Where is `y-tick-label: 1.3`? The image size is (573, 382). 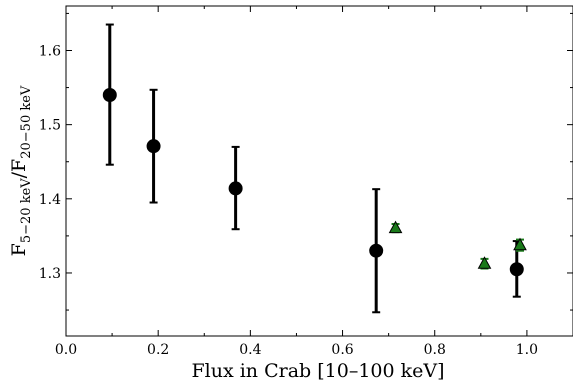 y-tick-label: 1.3 is located at coordinates (50, 274).